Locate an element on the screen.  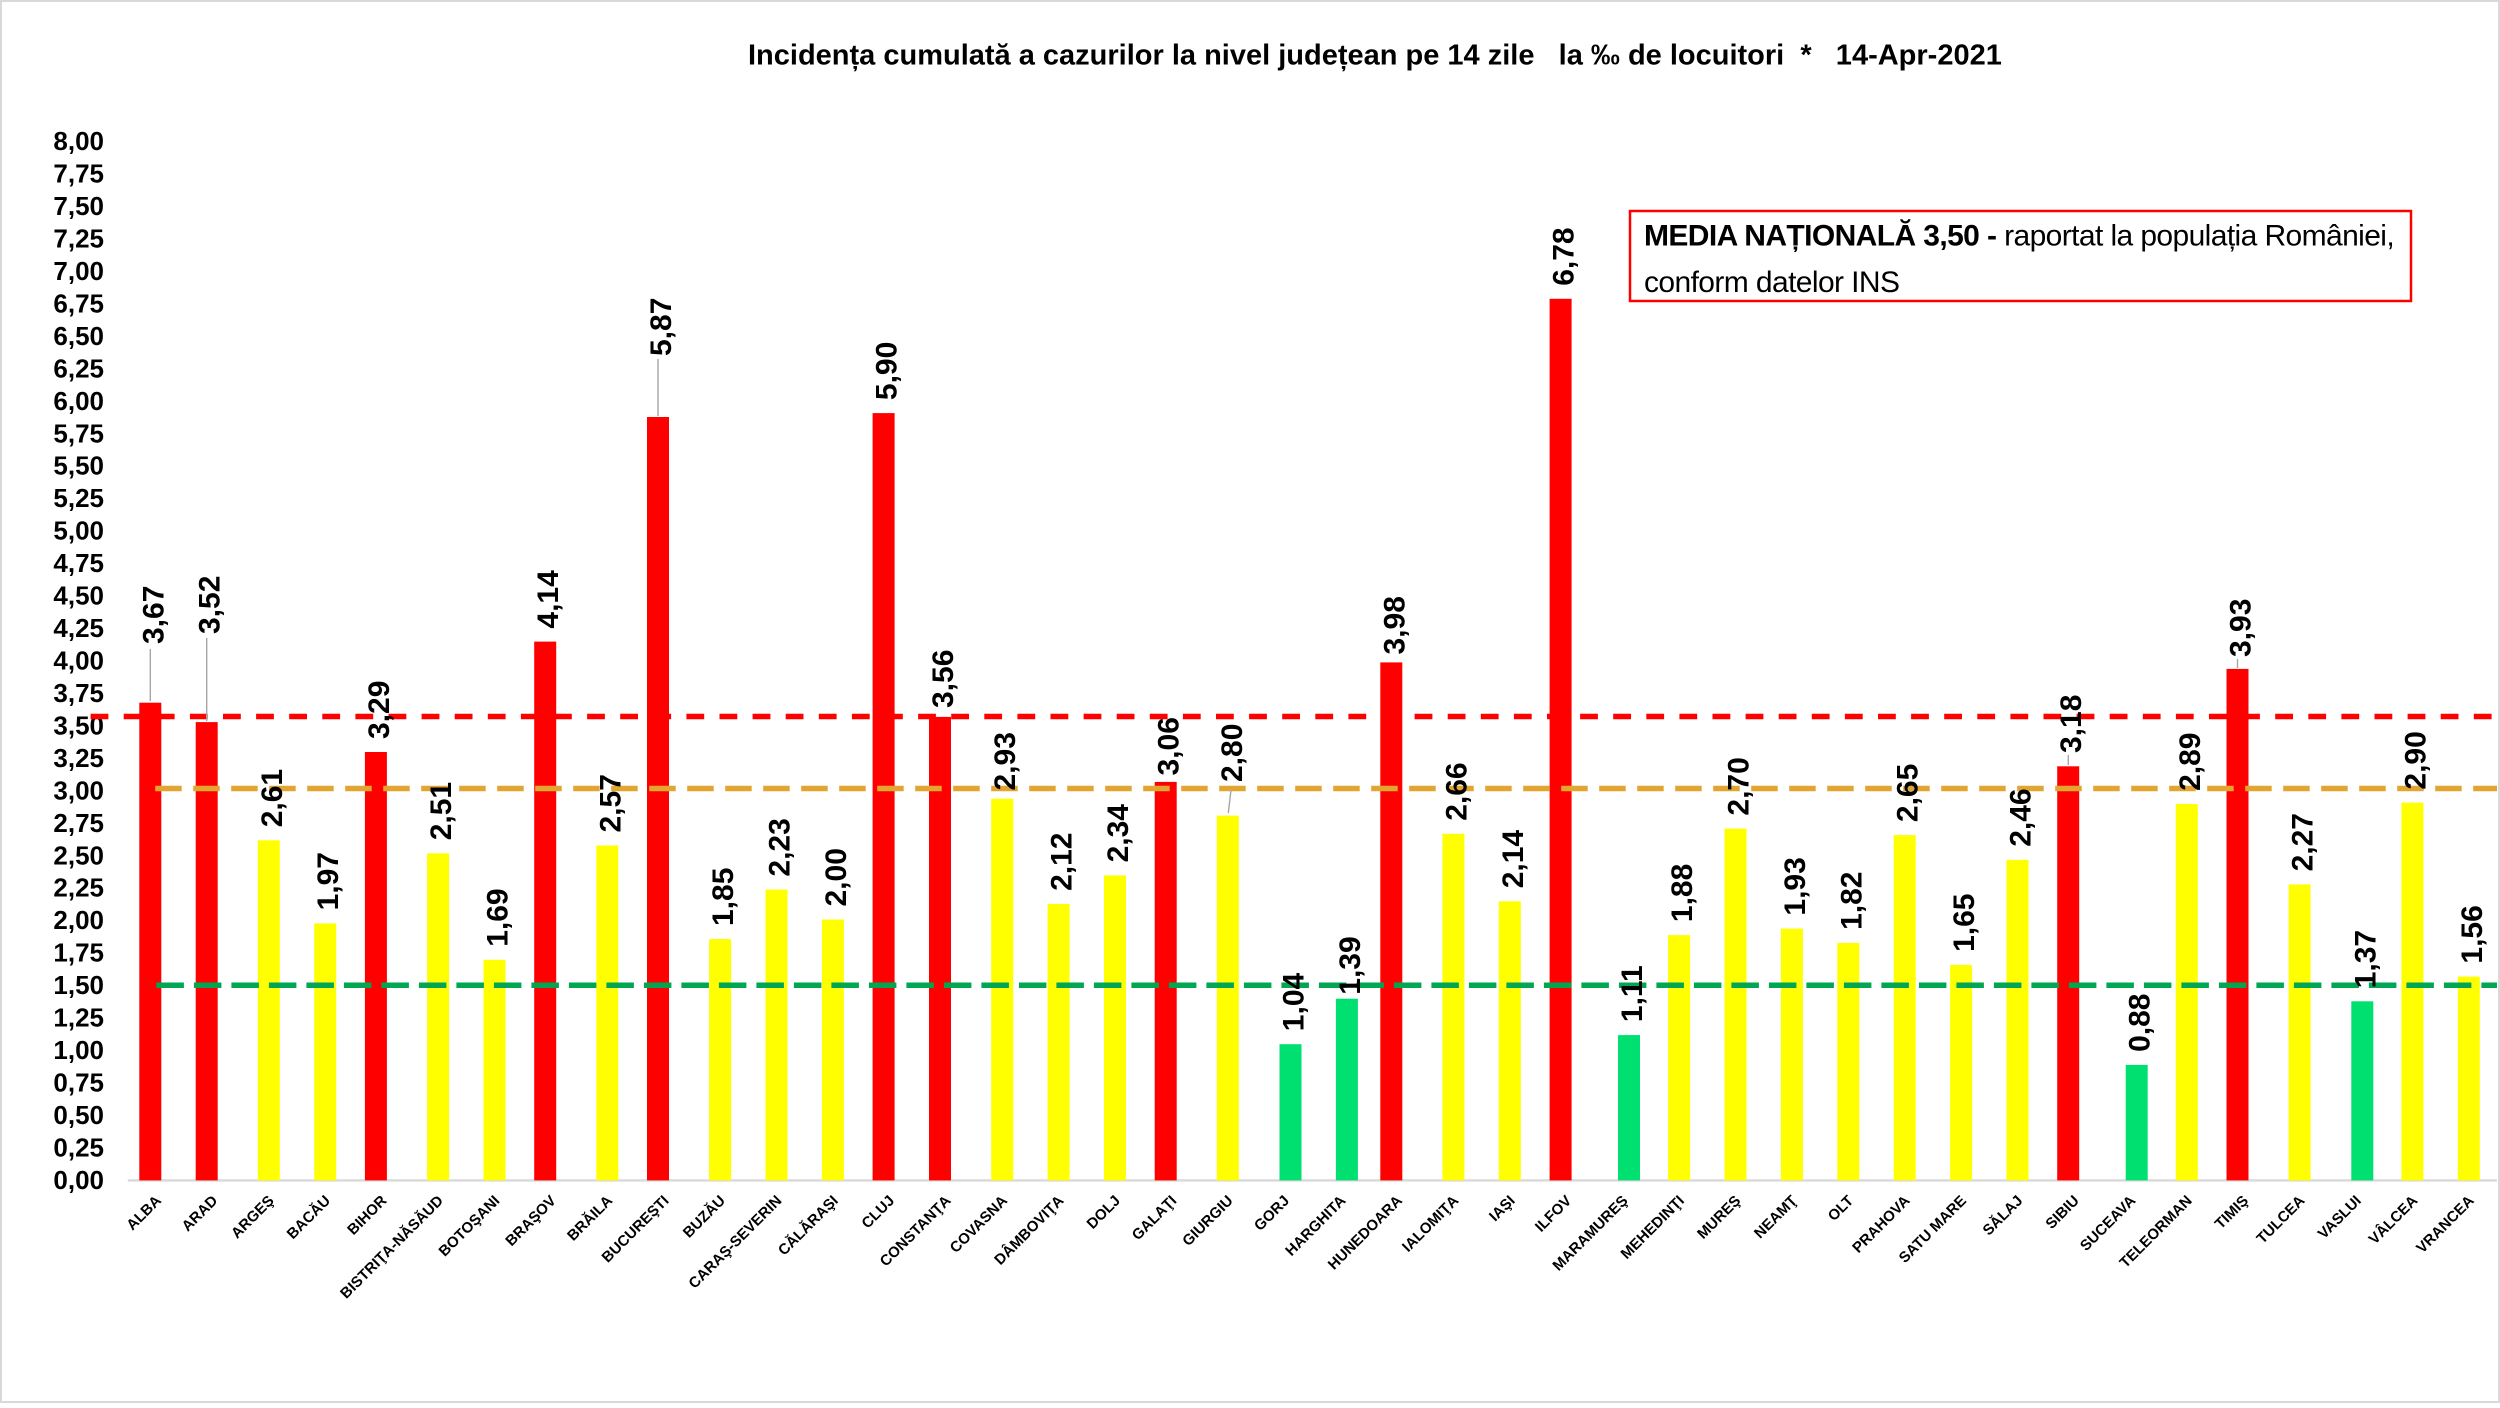
svg-text: 2,50 is located at coordinates (78, 855).